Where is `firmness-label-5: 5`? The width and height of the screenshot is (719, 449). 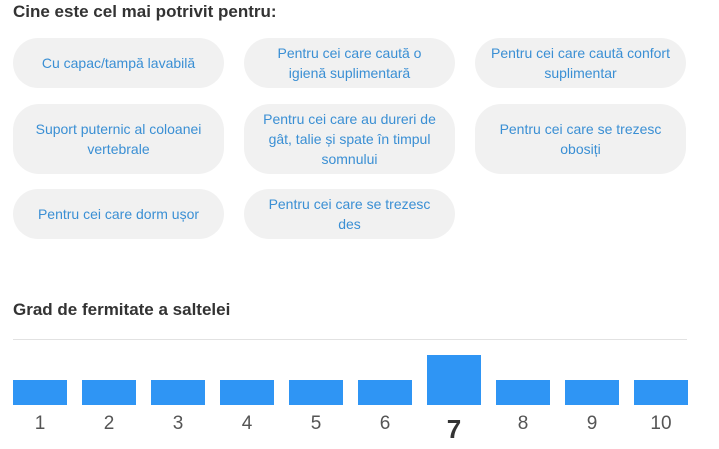 firmness-label-5: 5 is located at coordinates (316, 423).